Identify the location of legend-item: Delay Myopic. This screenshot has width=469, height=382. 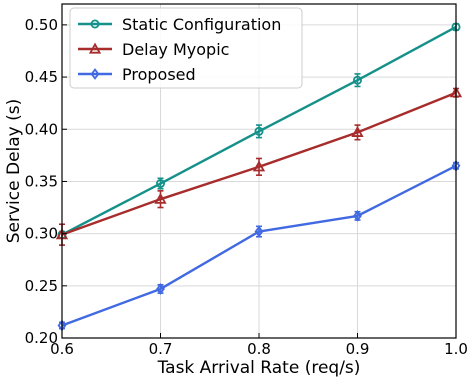
(153, 49).